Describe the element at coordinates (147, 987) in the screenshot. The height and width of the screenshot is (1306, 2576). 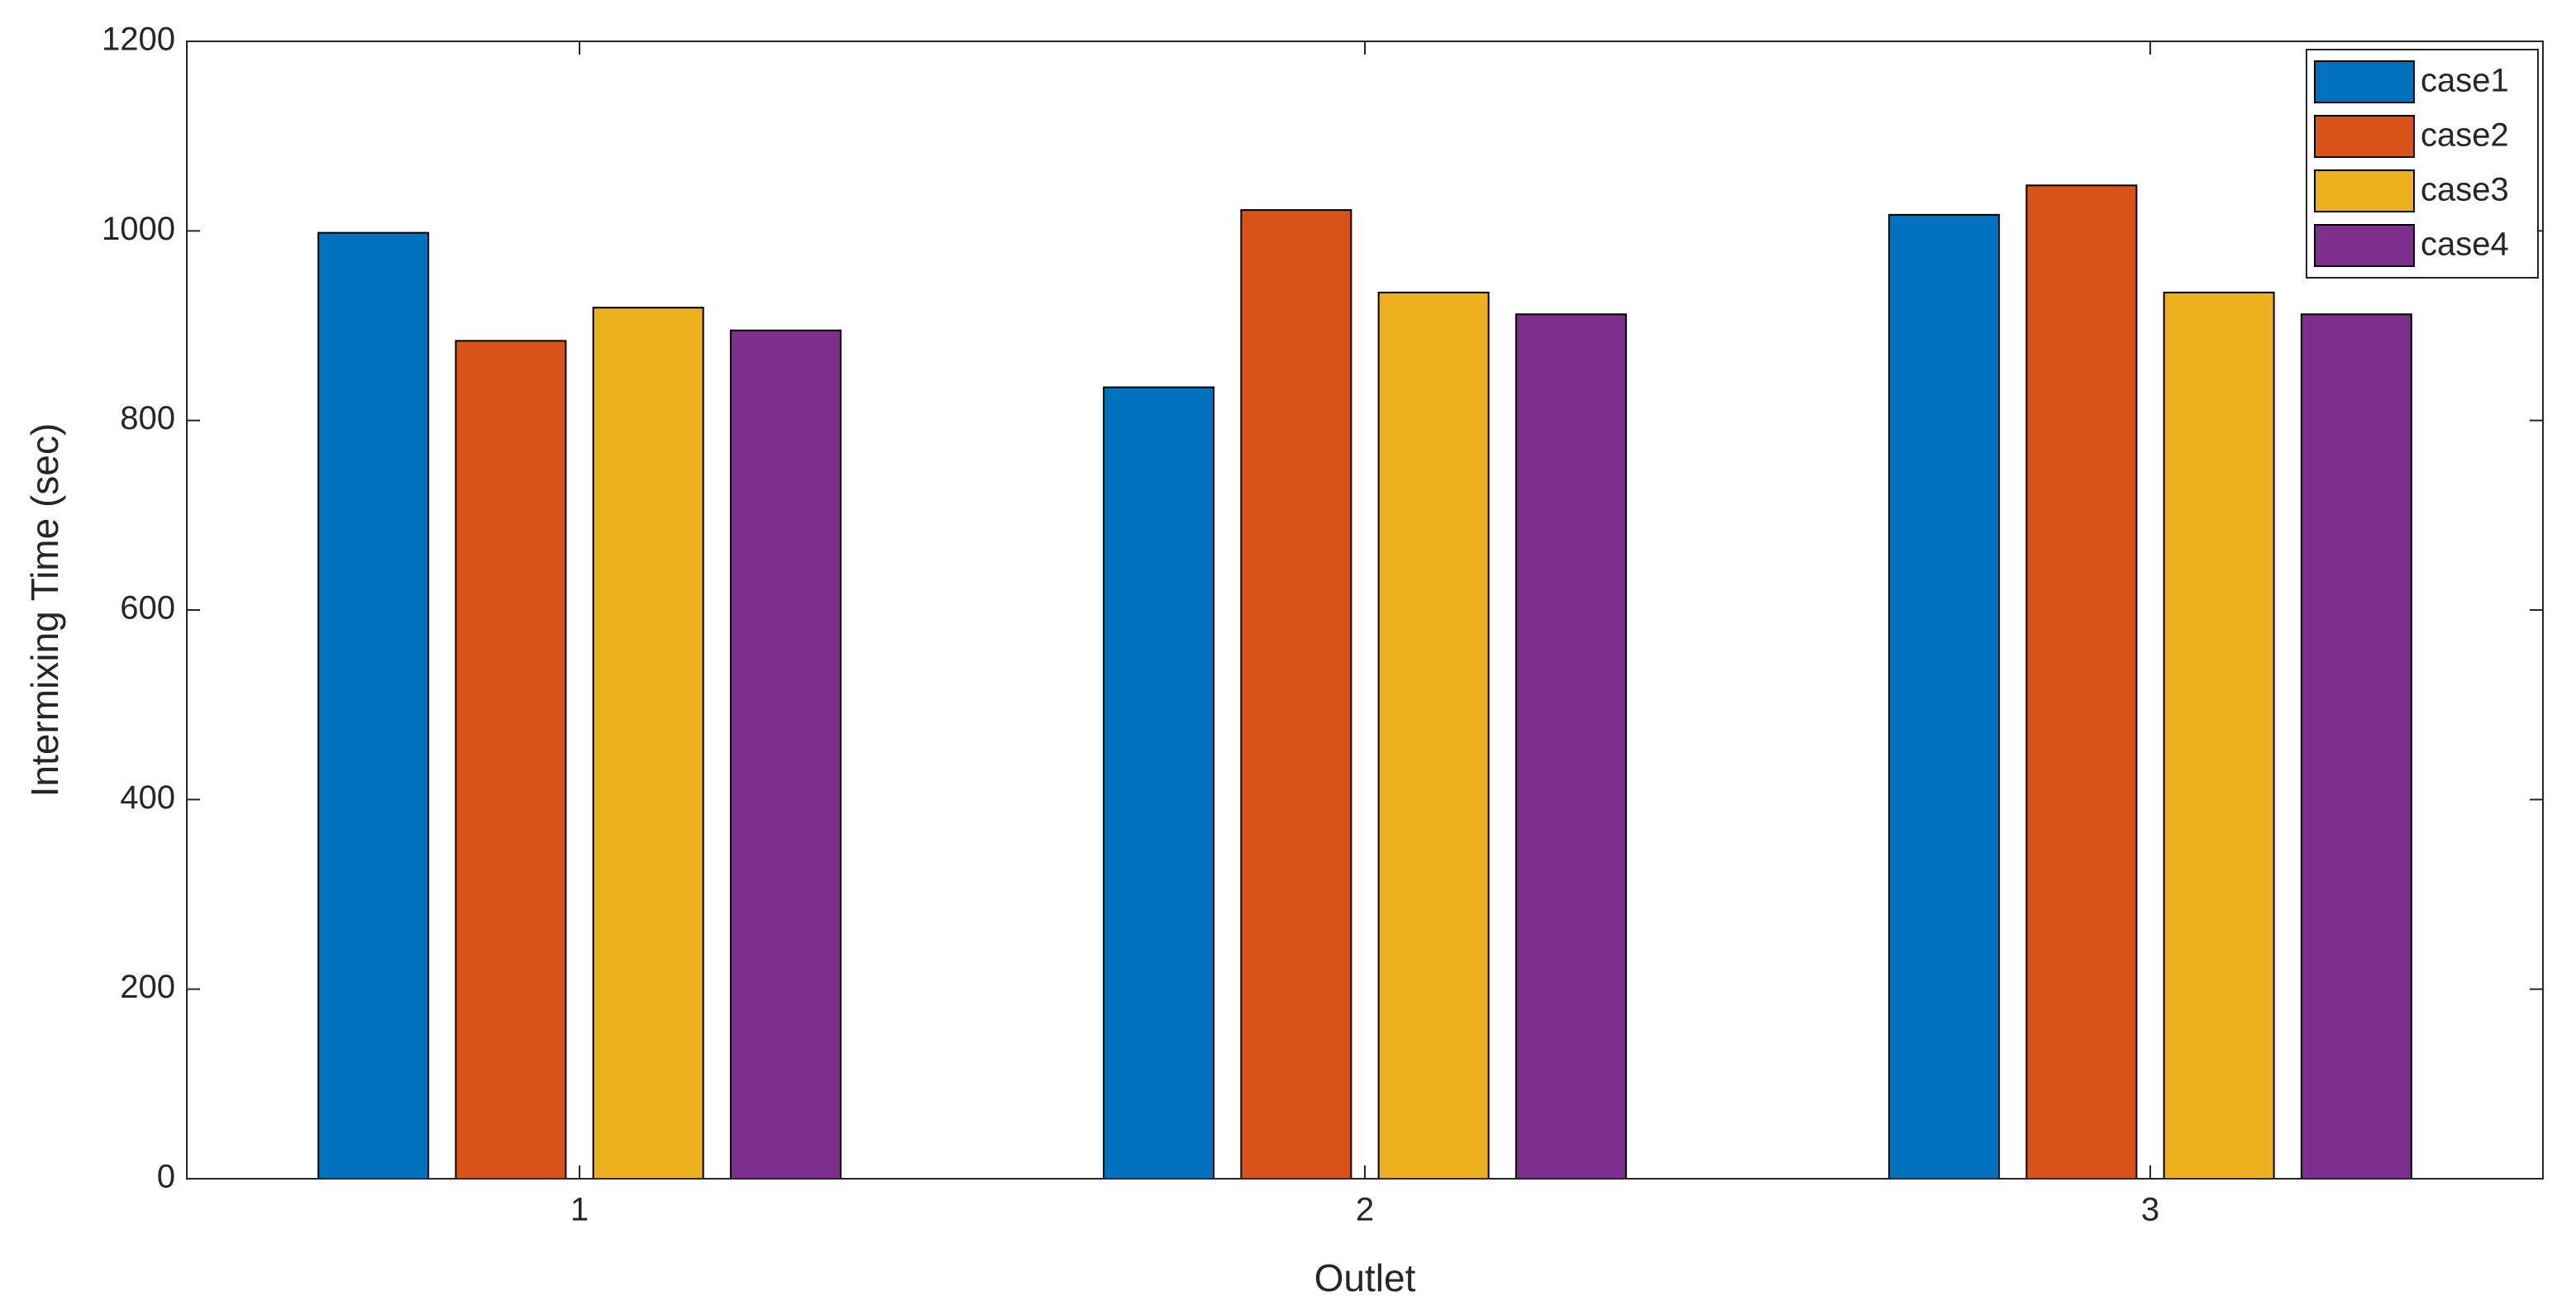
I see `y-tick-label: 200` at that location.